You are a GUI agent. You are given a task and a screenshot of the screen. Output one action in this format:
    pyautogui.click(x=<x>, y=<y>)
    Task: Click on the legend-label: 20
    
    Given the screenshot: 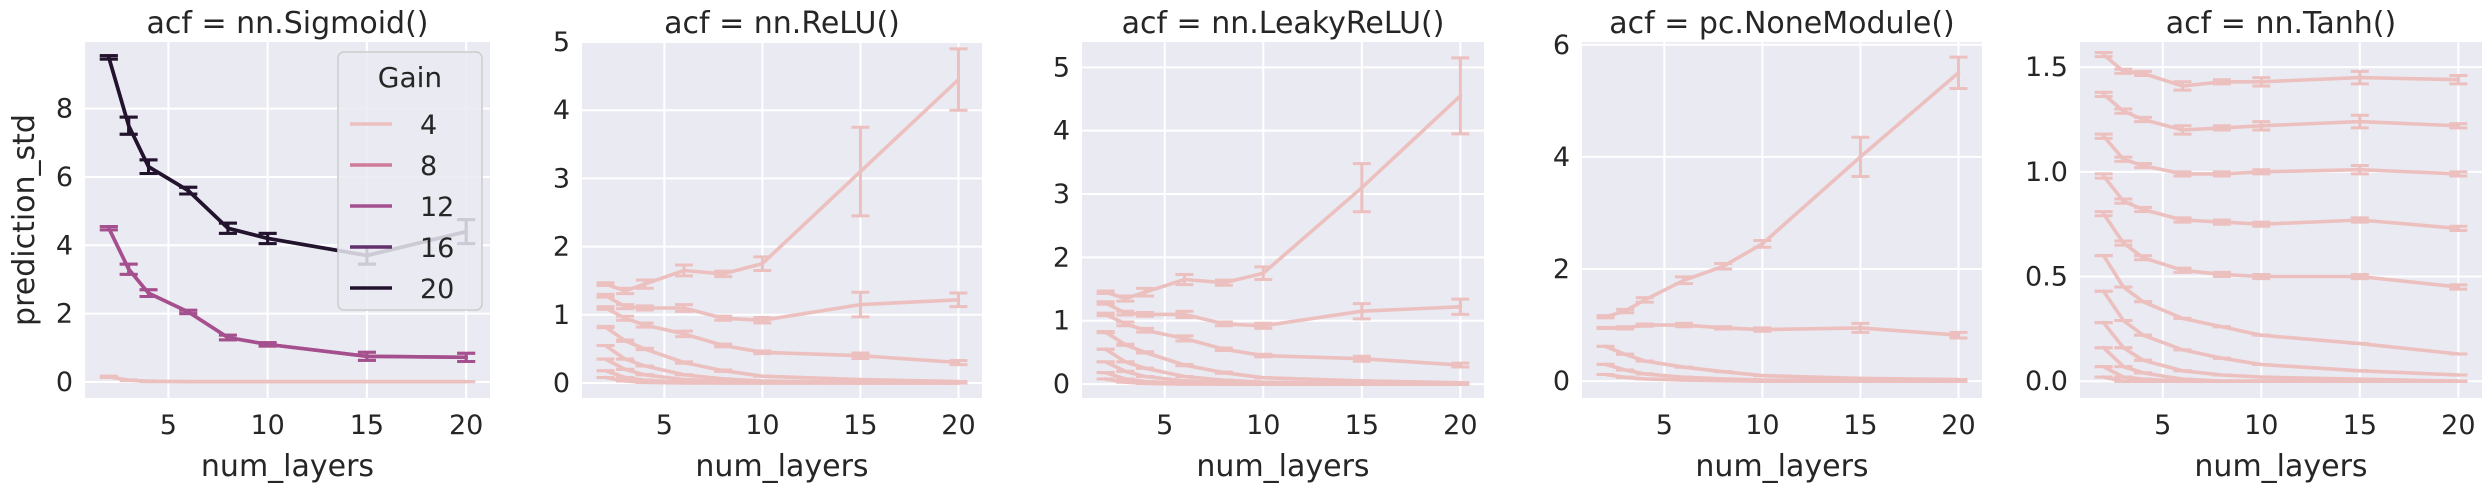 What is the action you would take?
    pyautogui.click(x=437, y=289)
    